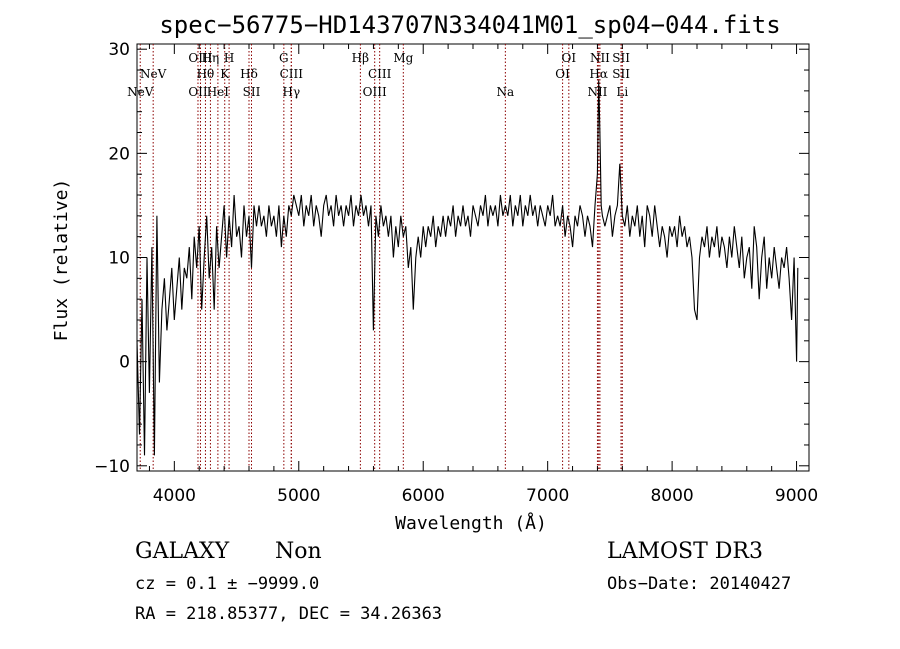 The height and width of the screenshot is (649, 900). I want to click on emission-line-label: G, so click(284, 58).